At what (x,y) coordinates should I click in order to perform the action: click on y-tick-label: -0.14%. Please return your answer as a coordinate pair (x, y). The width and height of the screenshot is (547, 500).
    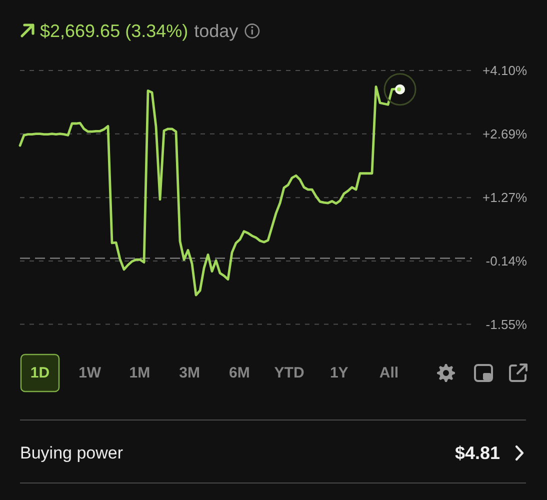
    Looking at the image, I should click on (507, 260).